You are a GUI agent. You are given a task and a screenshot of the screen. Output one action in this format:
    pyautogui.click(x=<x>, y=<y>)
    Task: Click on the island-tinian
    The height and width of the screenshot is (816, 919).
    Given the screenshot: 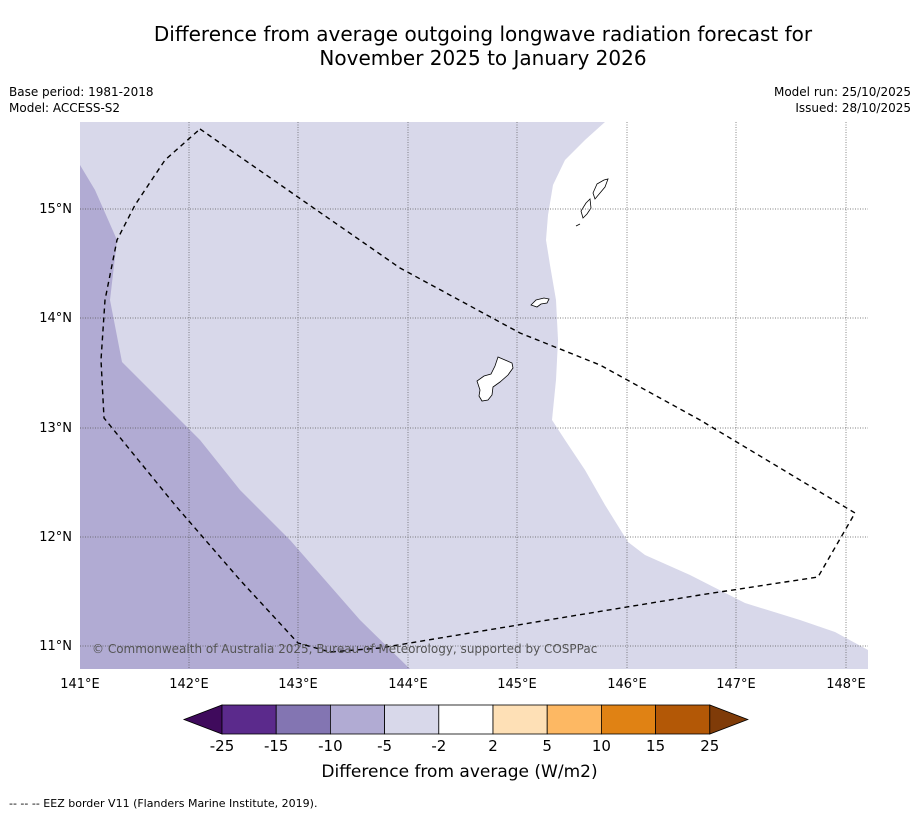 What is the action you would take?
    pyautogui.click(x=586, y=208)
    